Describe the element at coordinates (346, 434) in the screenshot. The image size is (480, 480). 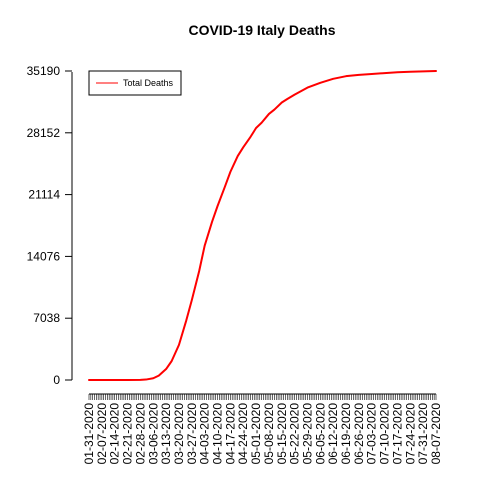
I see `x-tick-label: 06-19-2020` at that location.